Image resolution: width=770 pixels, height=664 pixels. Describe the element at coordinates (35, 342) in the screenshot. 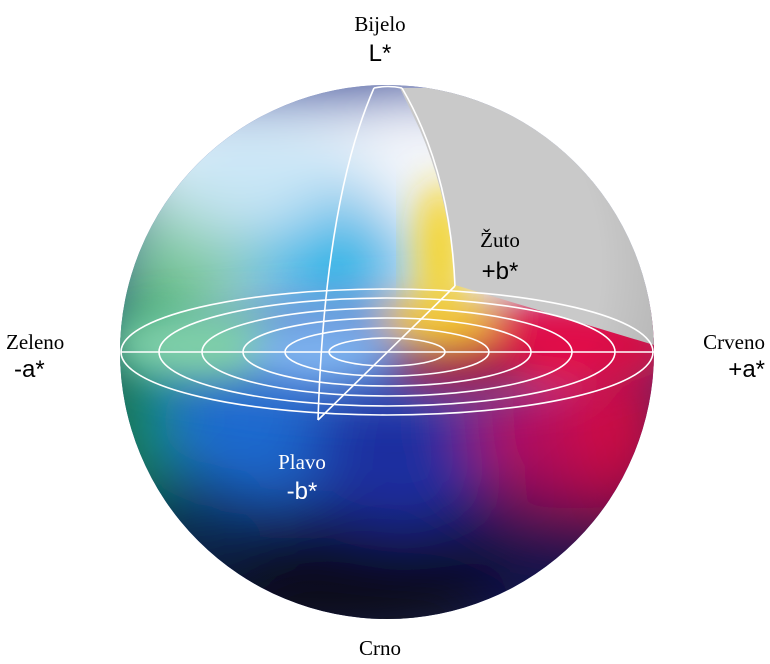

I see `label-green: Zeleno` at that location.